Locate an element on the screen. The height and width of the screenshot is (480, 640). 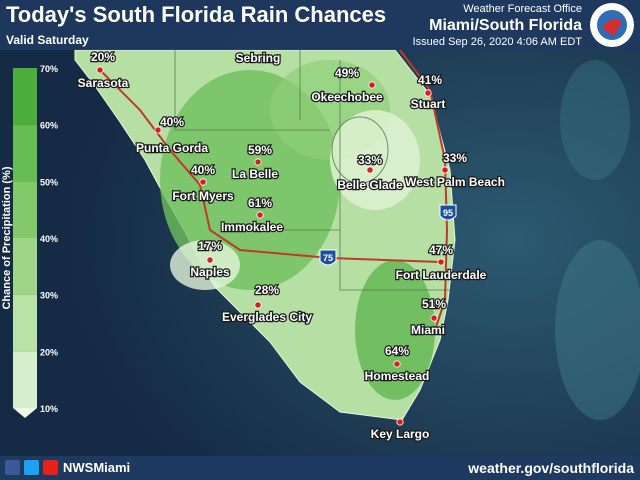
social-handle: NWSMiami is located at coordinates (96, 467).